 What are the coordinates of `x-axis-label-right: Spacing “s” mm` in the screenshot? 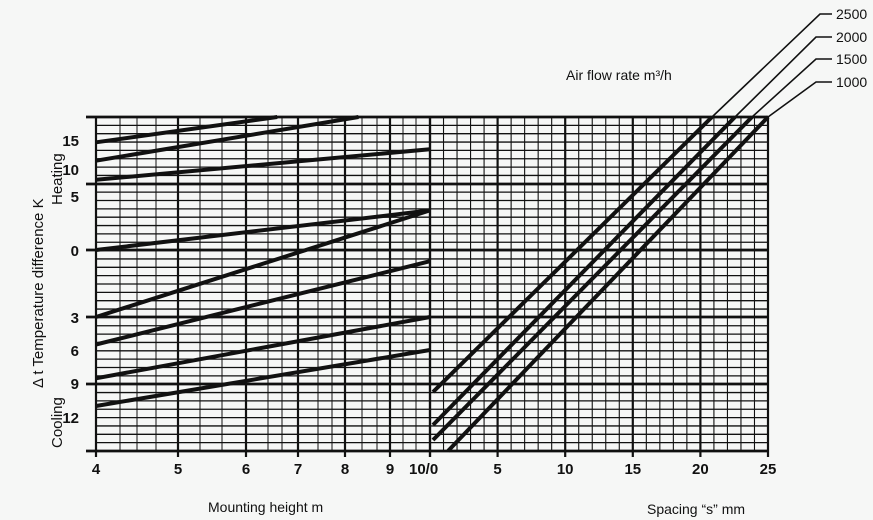 It's located at (696, 509).